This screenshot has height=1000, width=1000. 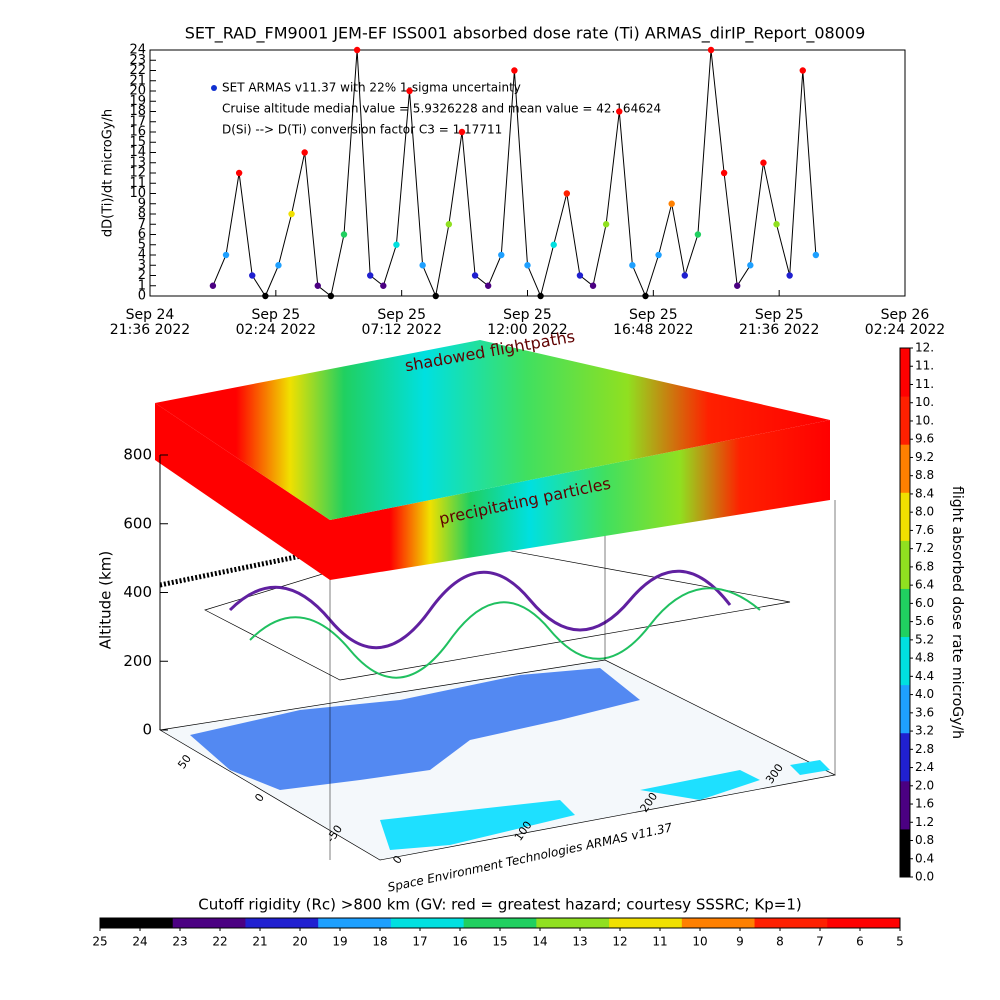 I want to click on colorbar-tick-label: 5.2, so click(x=924, y=639).